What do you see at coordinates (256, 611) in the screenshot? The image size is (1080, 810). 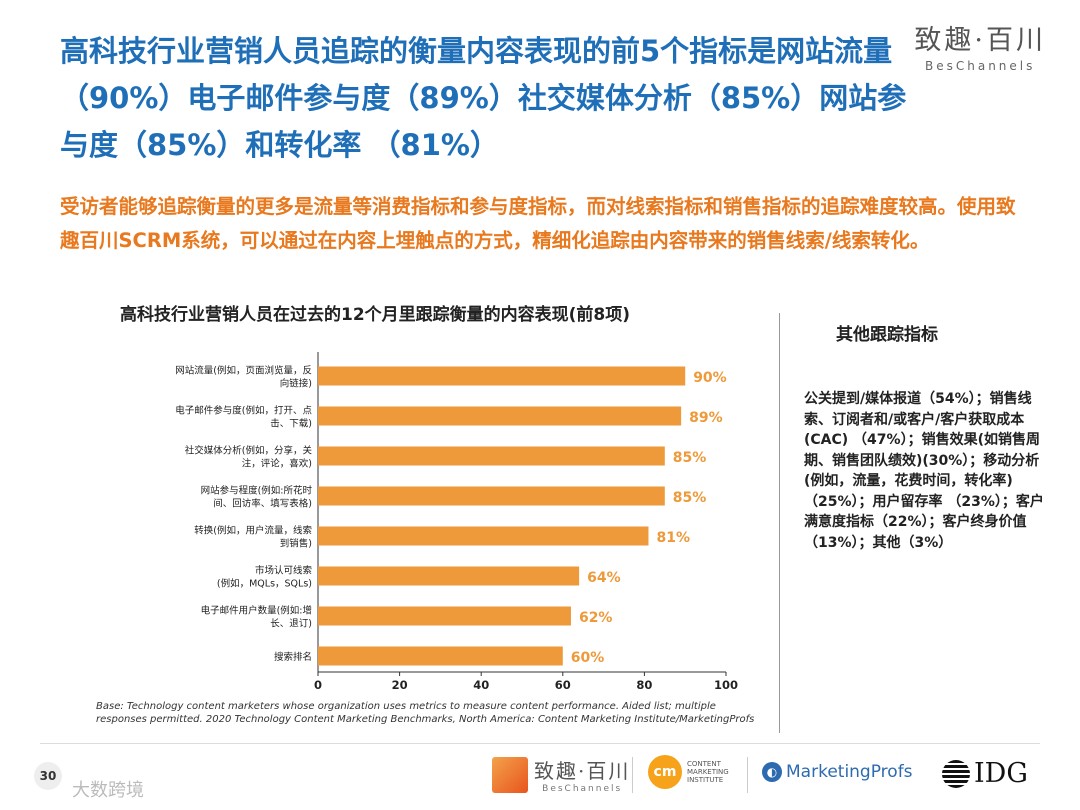 I see `category-label: 电子邮件用户数量(例如:增` at bounding box center [256, 611].